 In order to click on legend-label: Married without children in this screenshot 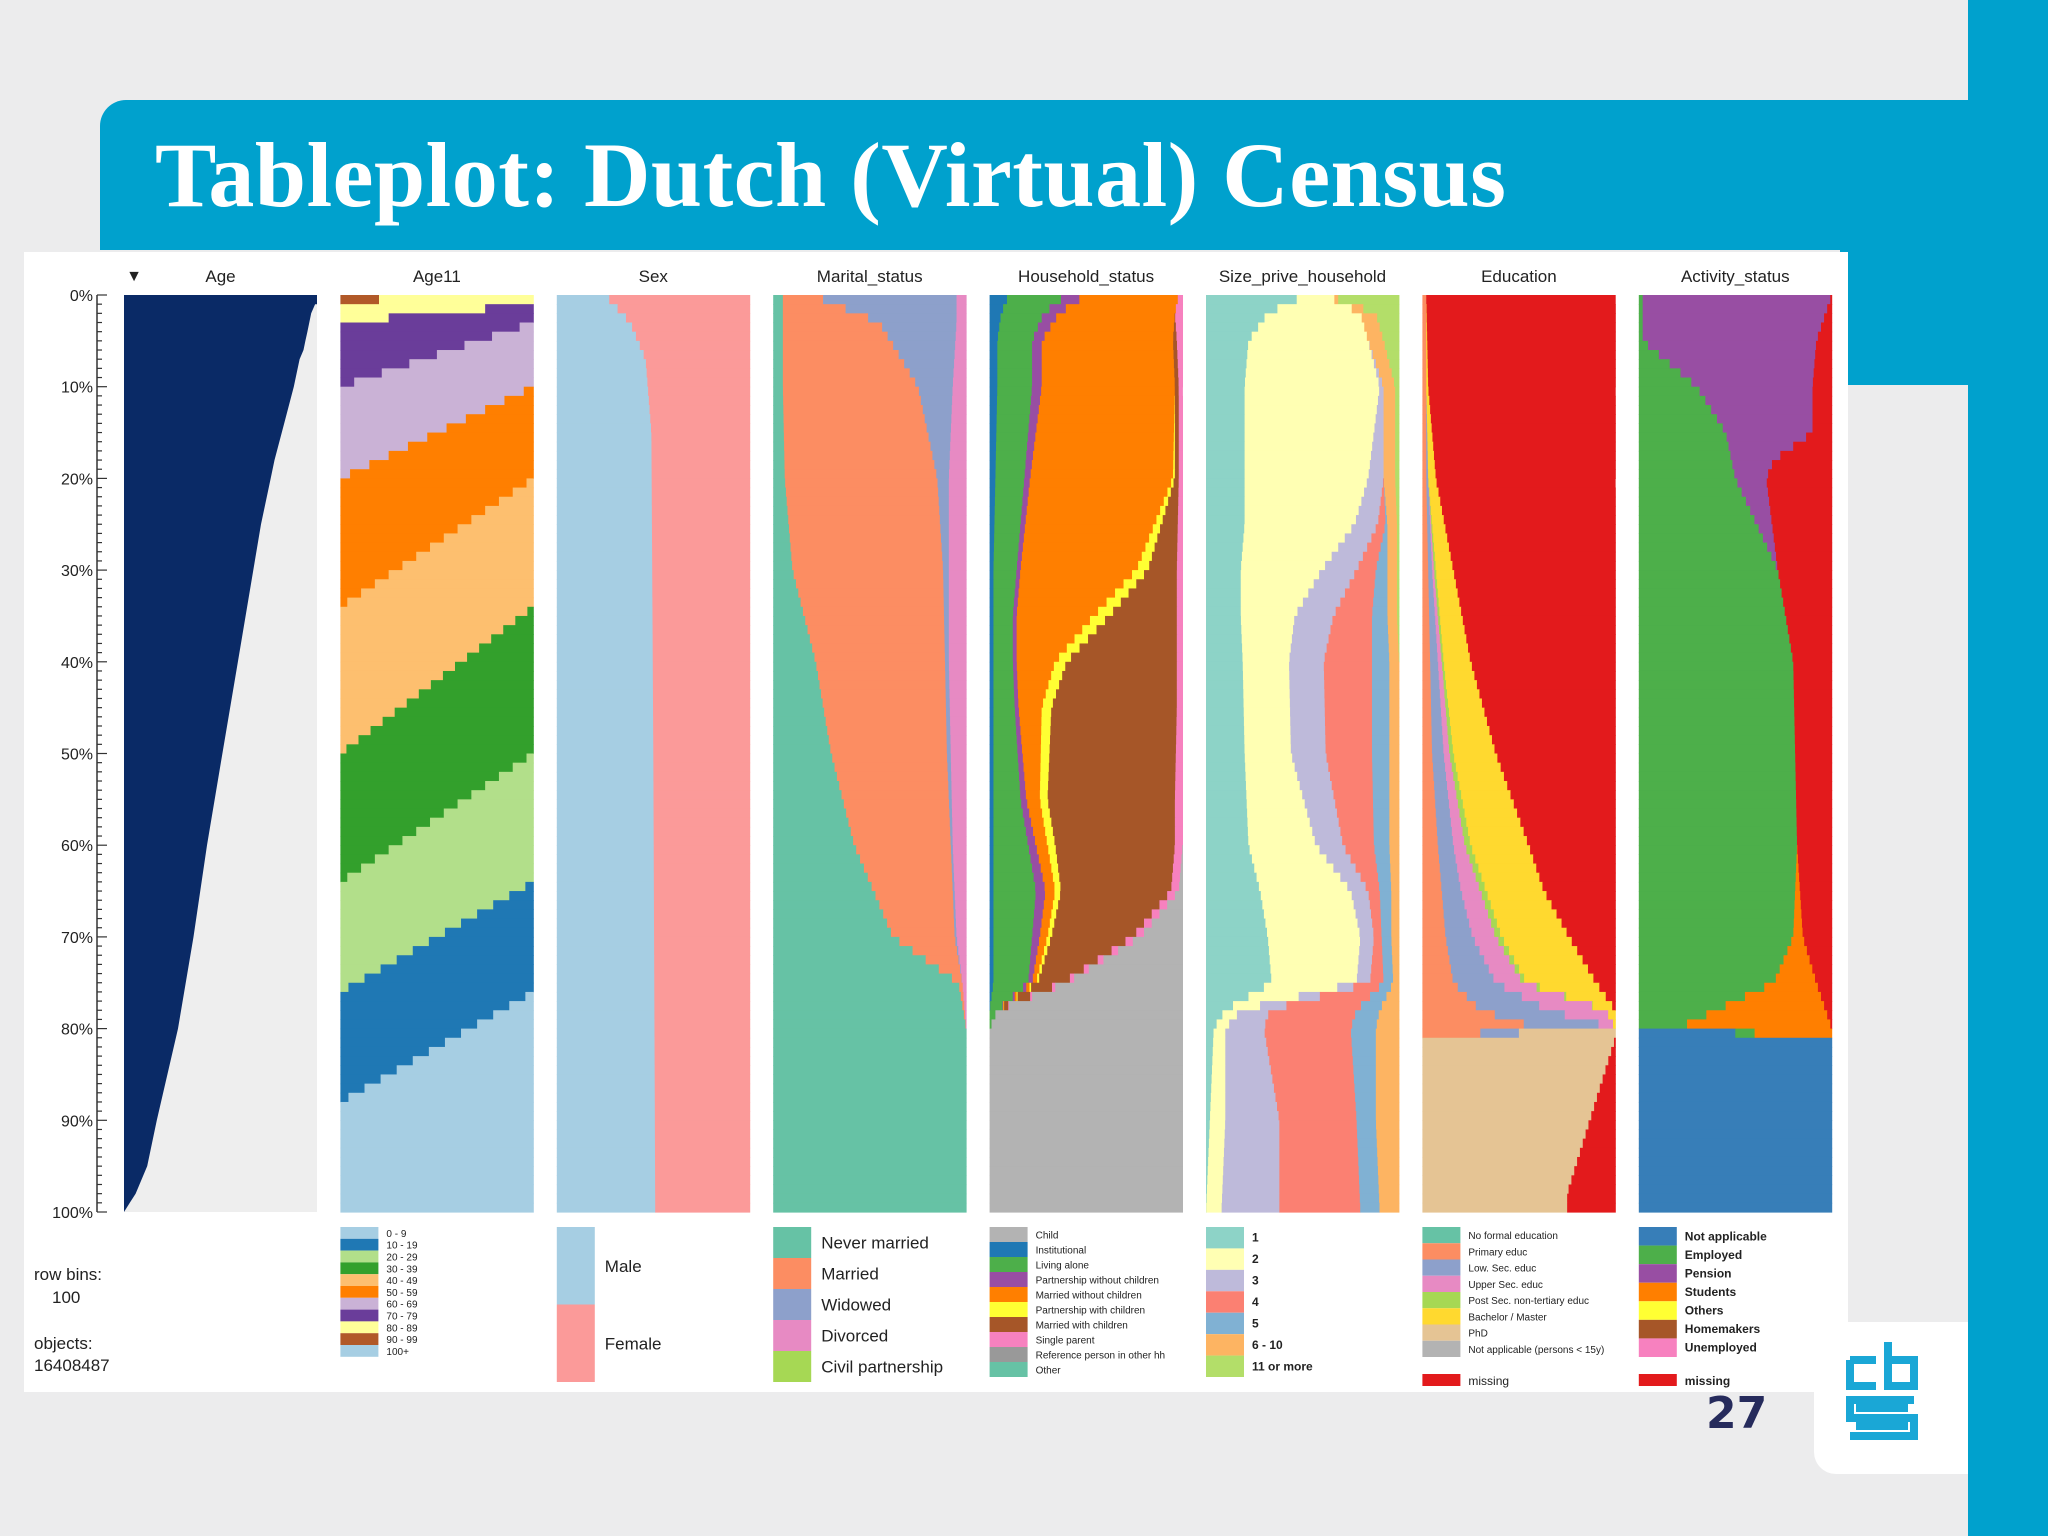, I will do `click(1089, 1296)`.